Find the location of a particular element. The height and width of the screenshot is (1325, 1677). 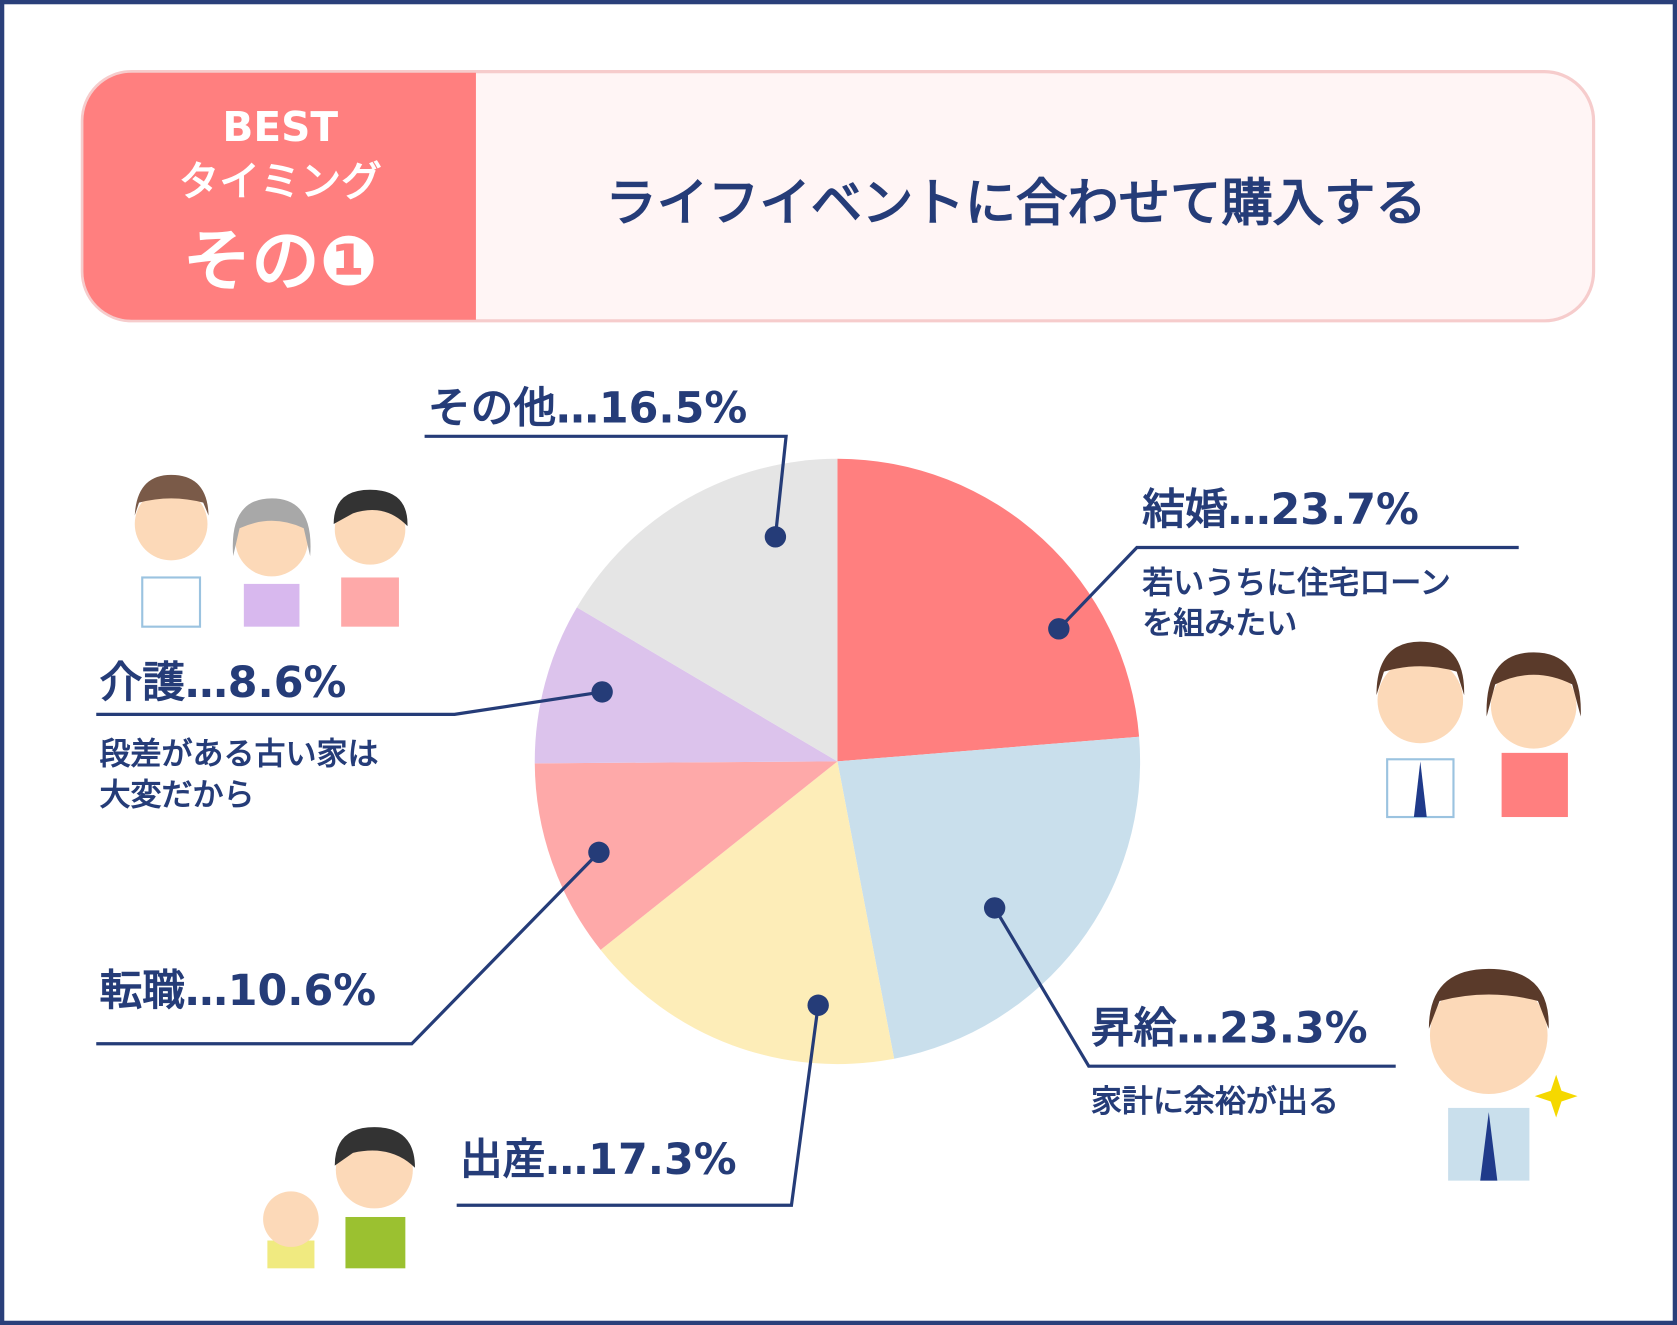

badge-middle: タイミング is located at coordinates (280, 182).